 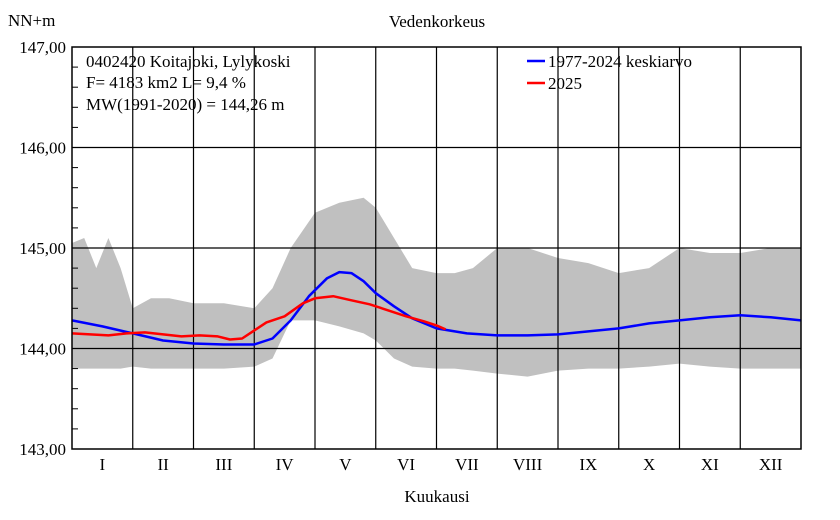 What do you see at coordinates (771, 464) in the screenshot?
I see `month-label: XII` at bounding box center [771, 464].